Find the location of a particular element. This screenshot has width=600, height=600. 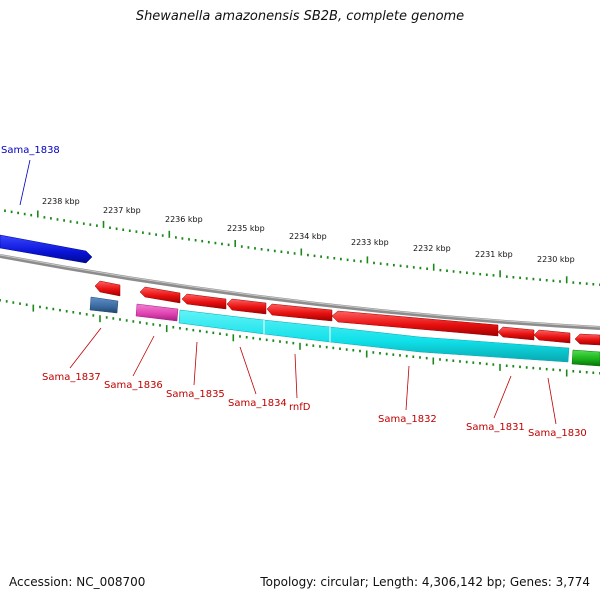

feature-green-block is located at coordinates (585, 358).